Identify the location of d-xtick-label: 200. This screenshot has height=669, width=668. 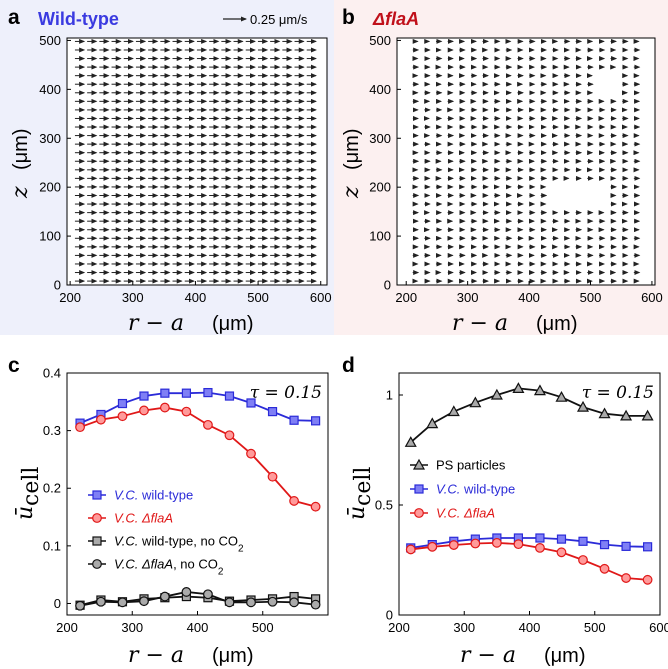
(399, 627).